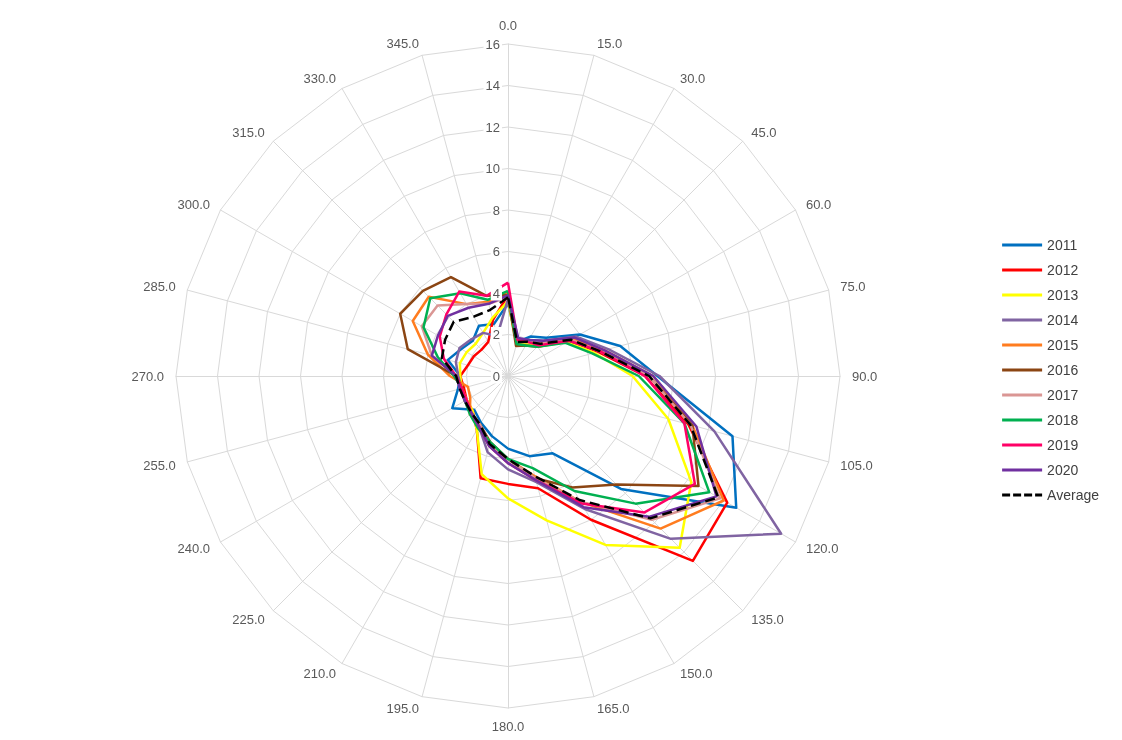 The width and height of the screenshot is (1122, 740). What do you see at coordinates (319, 674) in the screenshot?
I see `spoke-label: 210.0` at bounding box center [319, 674].